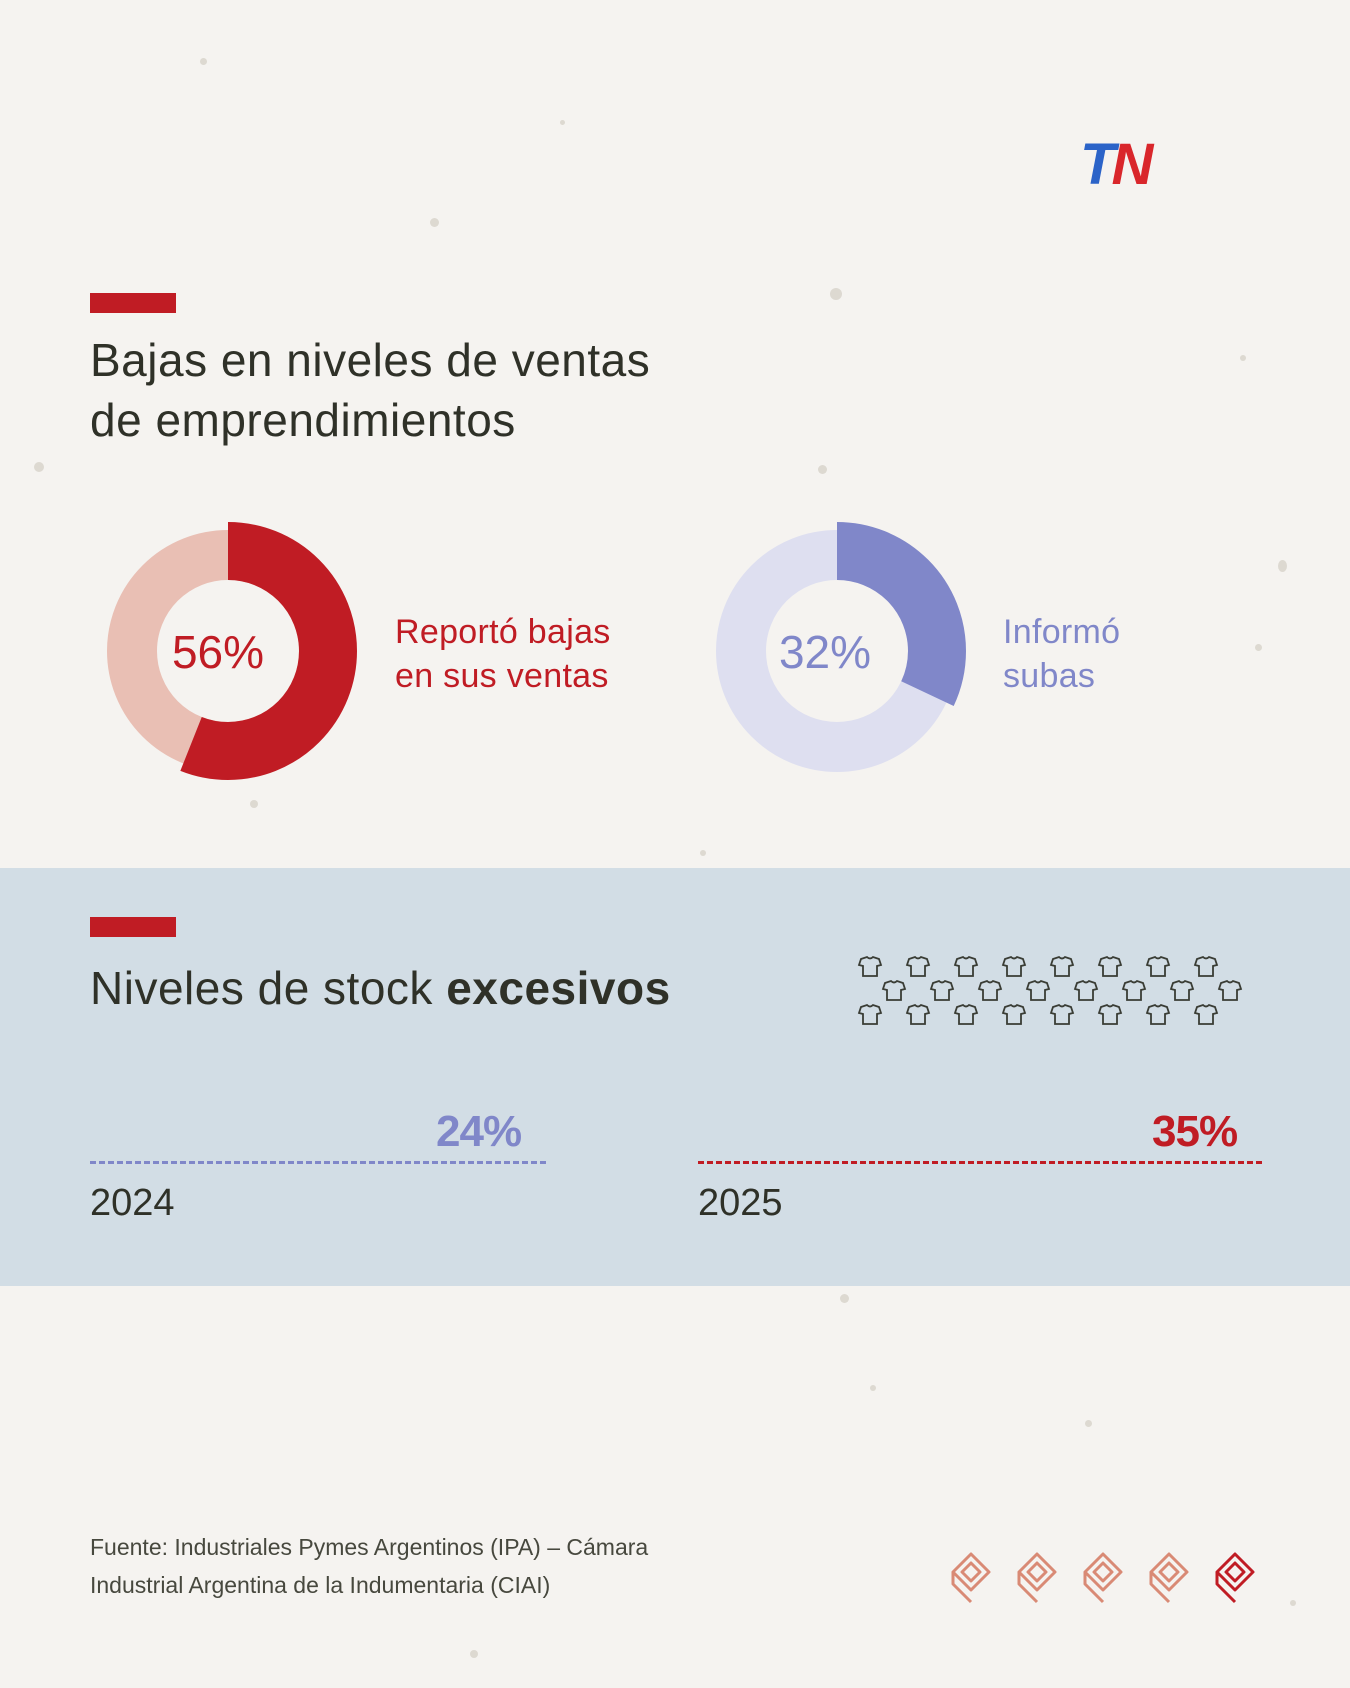  Describe the element at coordinates (825, 652) in the screenshot. I see `donut-value-label: 32%` at that location.